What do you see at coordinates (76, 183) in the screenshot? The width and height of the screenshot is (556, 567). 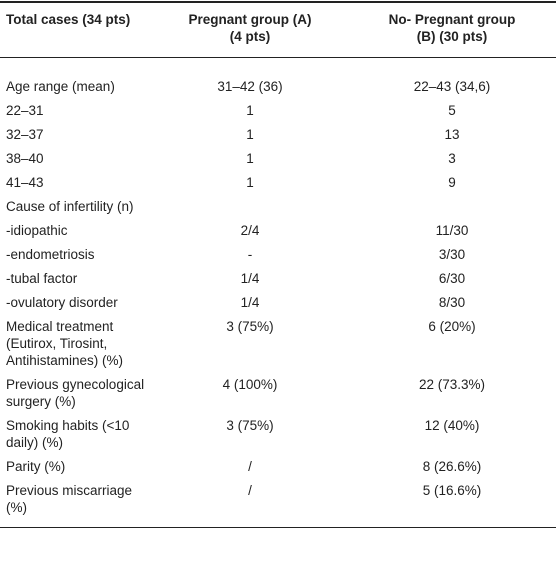 I see `table-cell: 41–43` at bounding box center [76, 183].